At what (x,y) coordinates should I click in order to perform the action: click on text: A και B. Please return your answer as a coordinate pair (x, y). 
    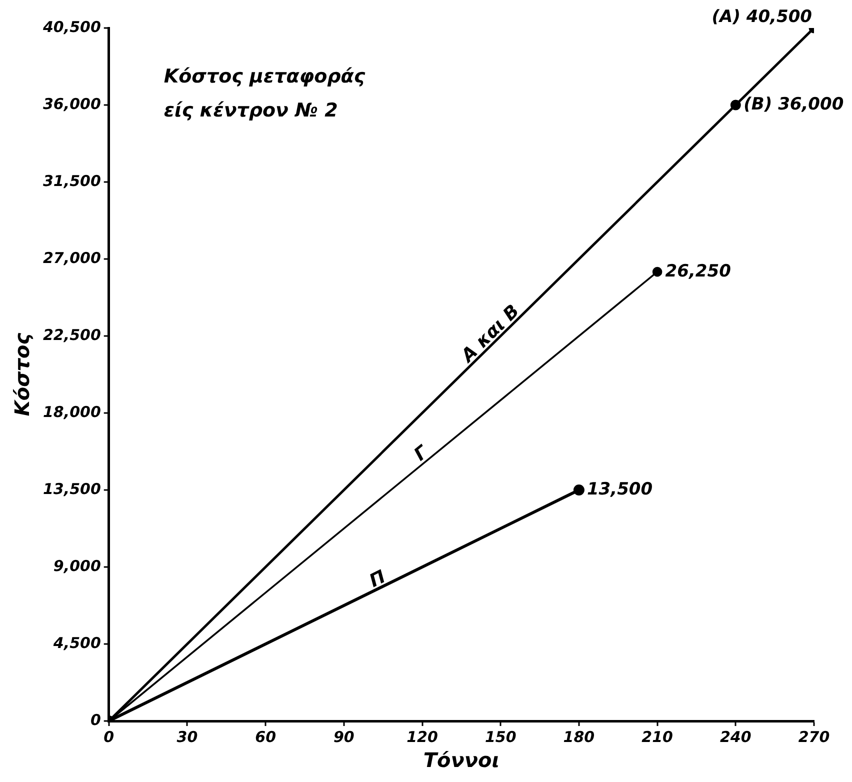
    Looking at the image, I should click on (490, 334).